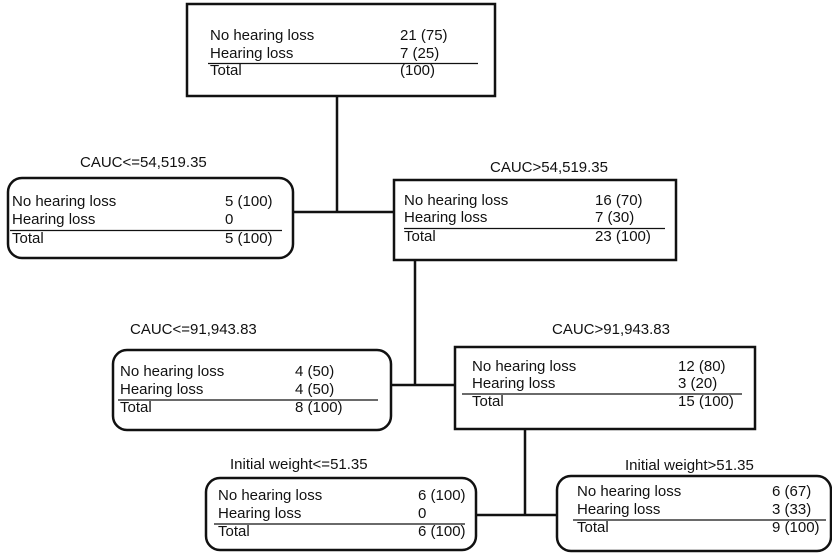 The width and height of the screenshot is (832, 553). I want to click on row-value: 6 (67), so click(791, 491).